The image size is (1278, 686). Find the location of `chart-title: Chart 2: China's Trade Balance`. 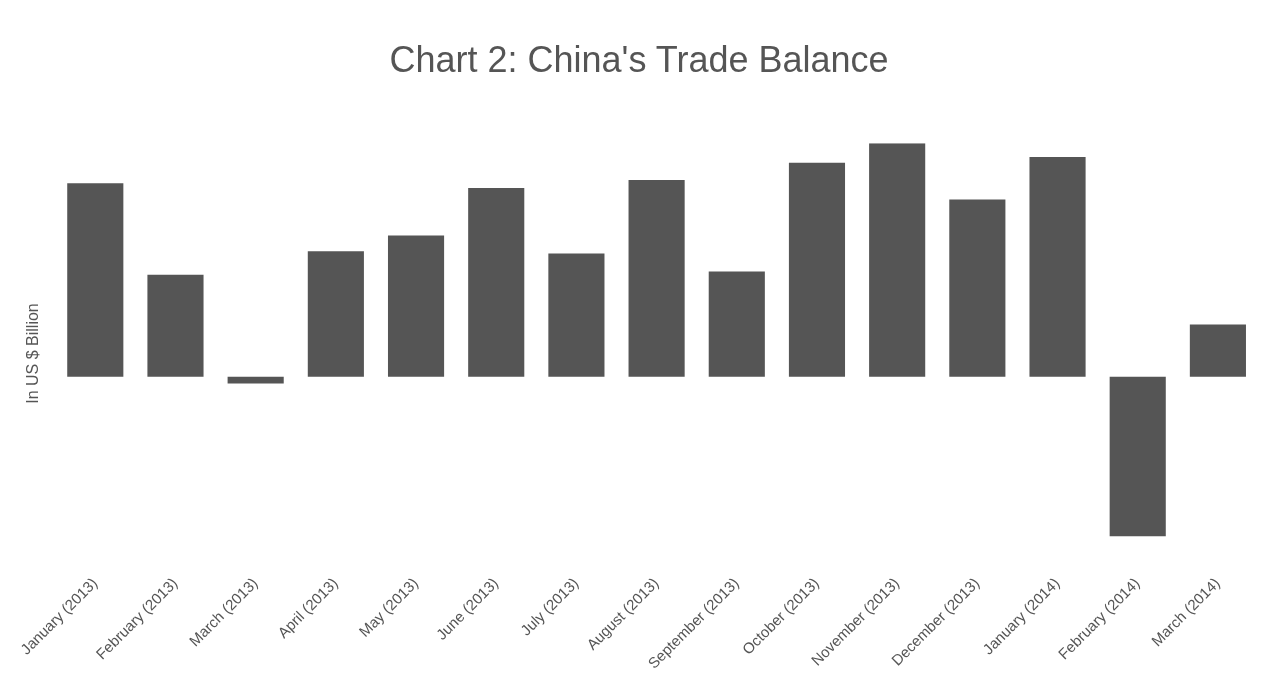

chart-title: Chart 2: China's Trade Balance is located at coordinates (639, 59).